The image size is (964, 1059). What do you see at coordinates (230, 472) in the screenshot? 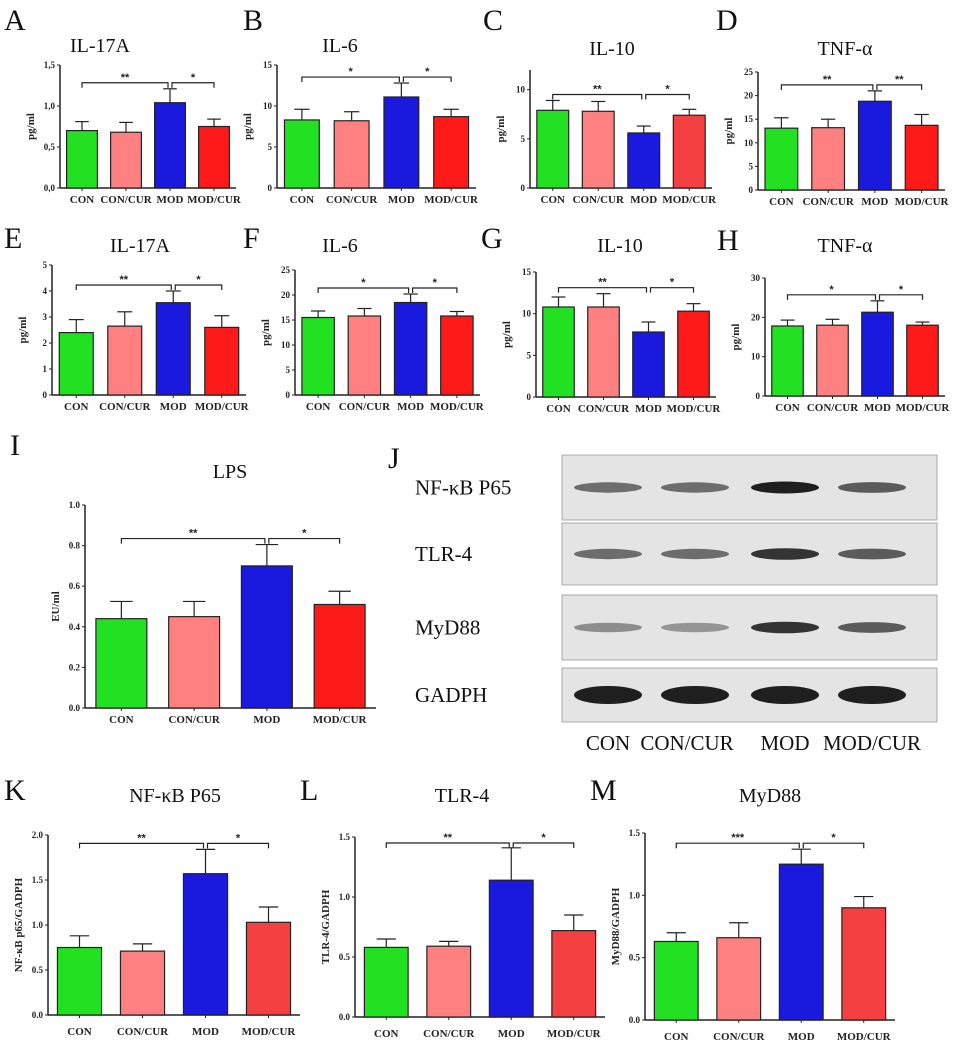
I see `chart-title: LPS` at bounding box center [230, 472].